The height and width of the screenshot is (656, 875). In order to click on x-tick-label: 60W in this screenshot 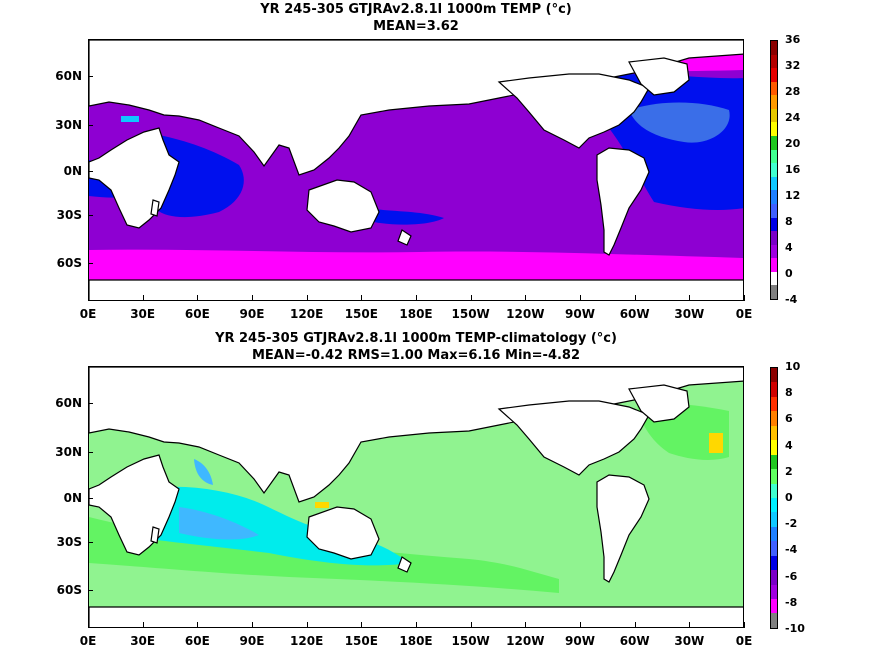, I will do `click(634, 314)`.